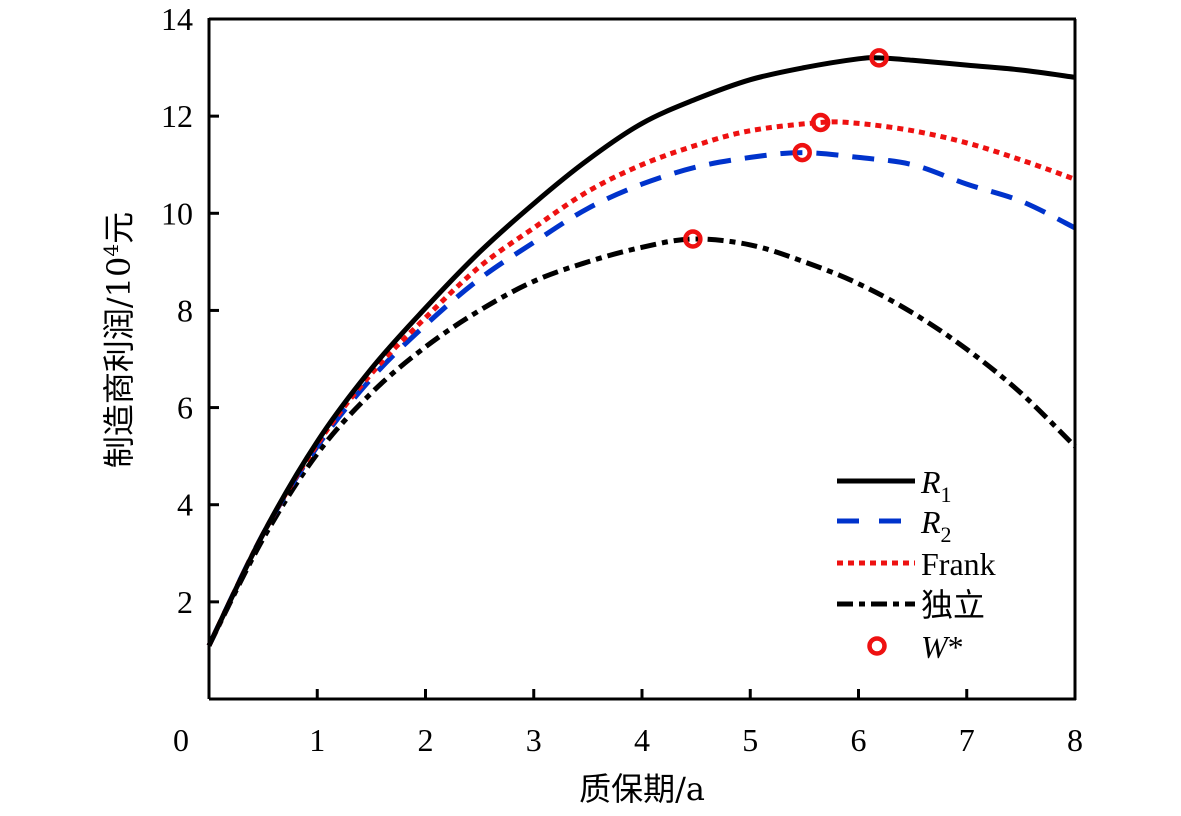  I want to click on y-axis-title-unit: 元, so click(119, 228).